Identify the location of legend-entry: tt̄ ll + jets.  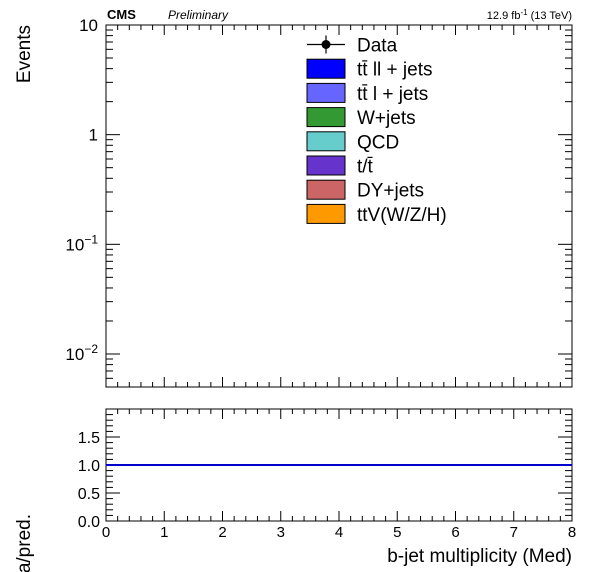
(369, 69).